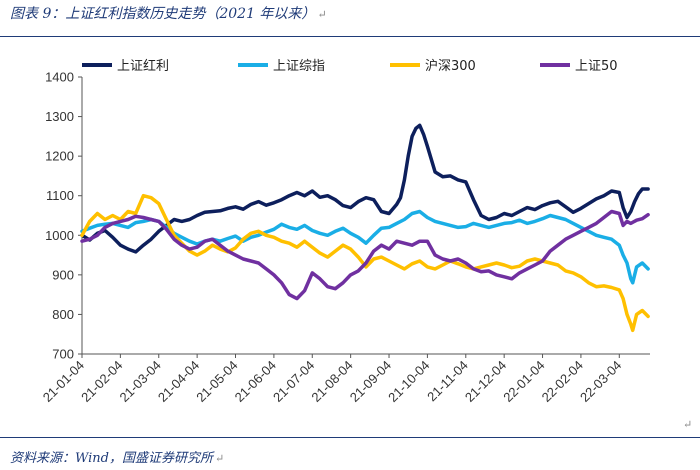 Image resolution: width=700 pixels, height=470 pixels. Describe the element at coordinates (450, 66) in the screenshot. I see `legend-label: 沪深300` at that location.